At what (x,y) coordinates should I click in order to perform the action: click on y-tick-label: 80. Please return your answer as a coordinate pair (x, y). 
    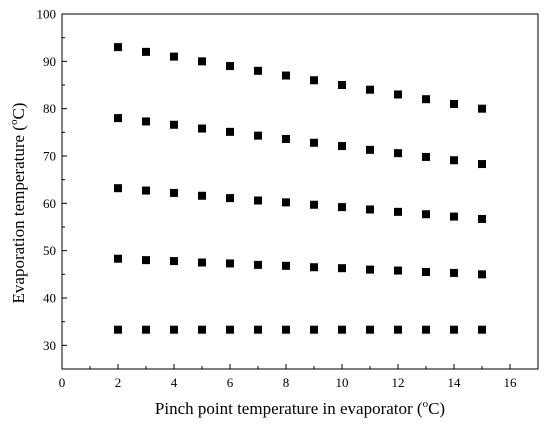
    Looking at the image, I should click on (49, 108).